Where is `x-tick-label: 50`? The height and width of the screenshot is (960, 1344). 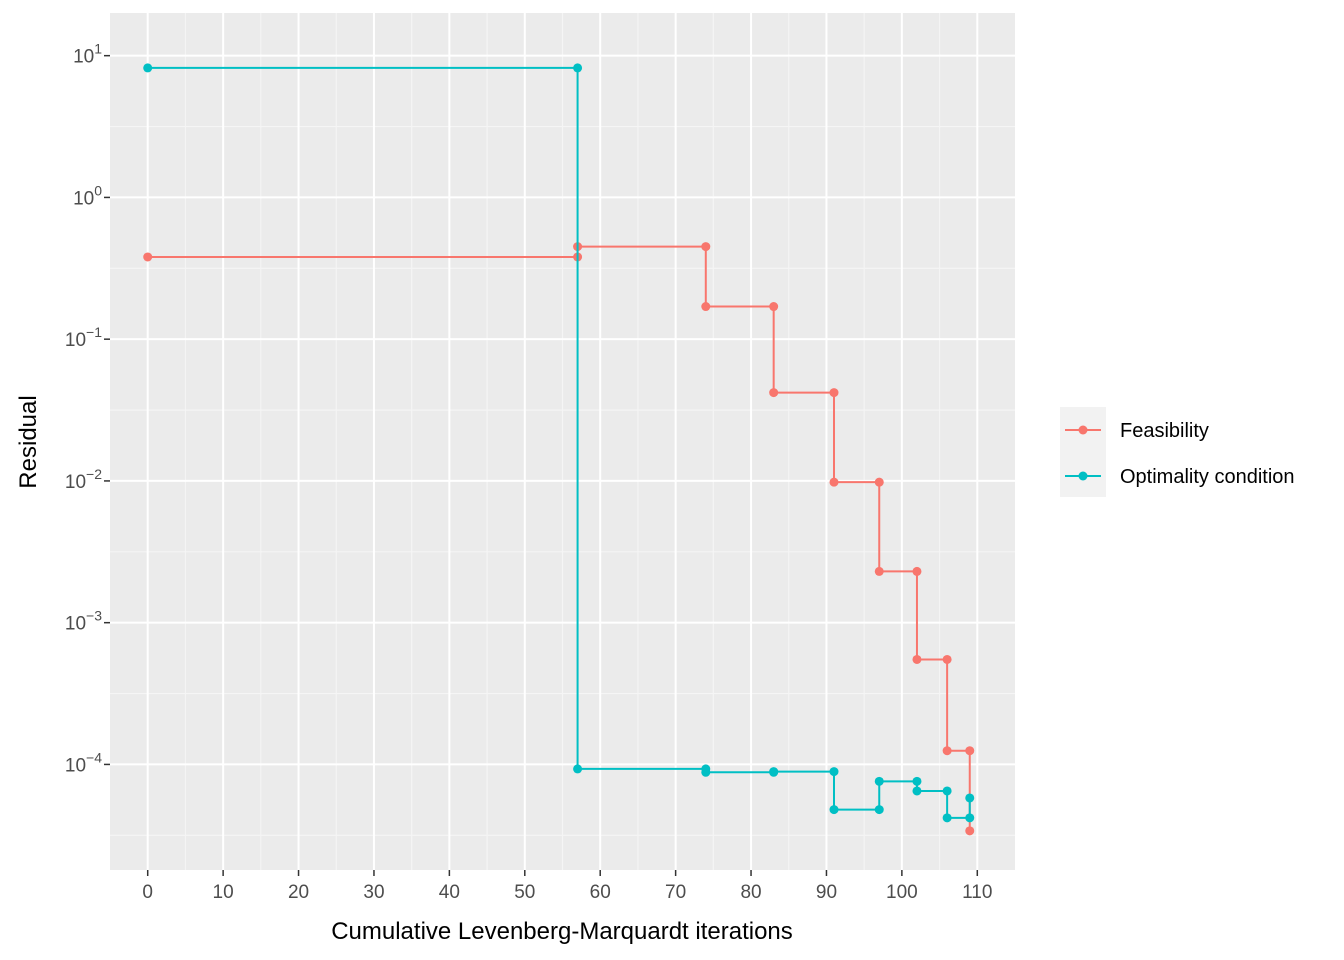 x-tick-label: 50 is located at coordinates (524, 892).